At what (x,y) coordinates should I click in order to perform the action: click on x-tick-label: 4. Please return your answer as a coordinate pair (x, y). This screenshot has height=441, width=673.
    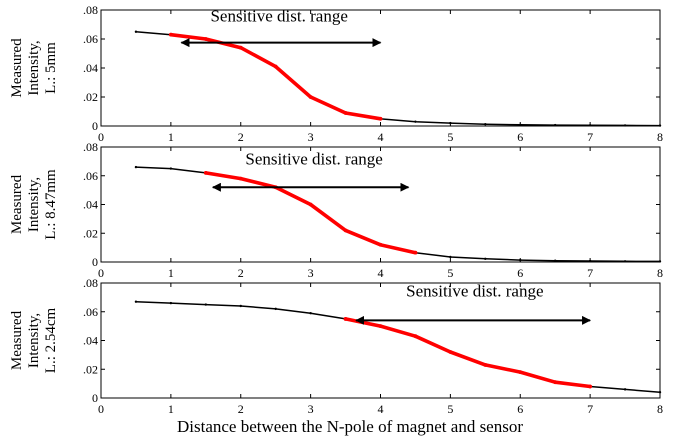
    Looking at the image, I should click on (381, 273).